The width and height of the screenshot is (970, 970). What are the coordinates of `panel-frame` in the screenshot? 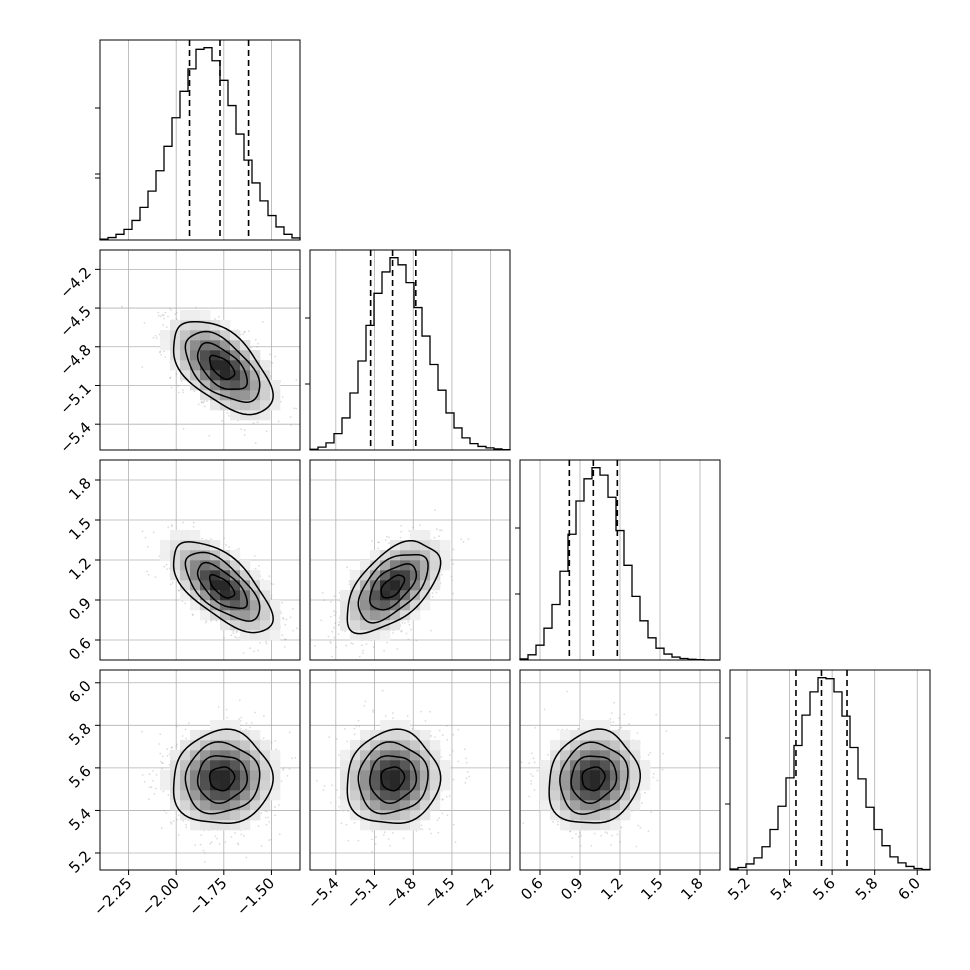 It's located at (830, 770).